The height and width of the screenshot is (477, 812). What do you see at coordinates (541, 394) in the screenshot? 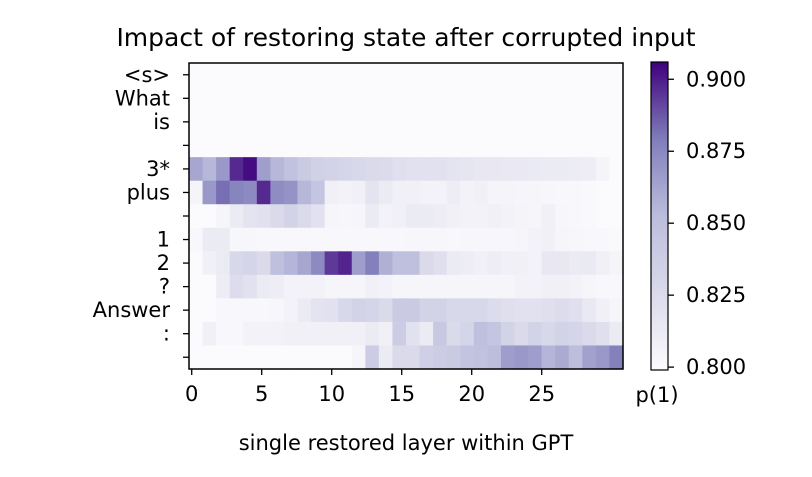
I see `x-tick-label: 25` at bounding box center [541, 394].